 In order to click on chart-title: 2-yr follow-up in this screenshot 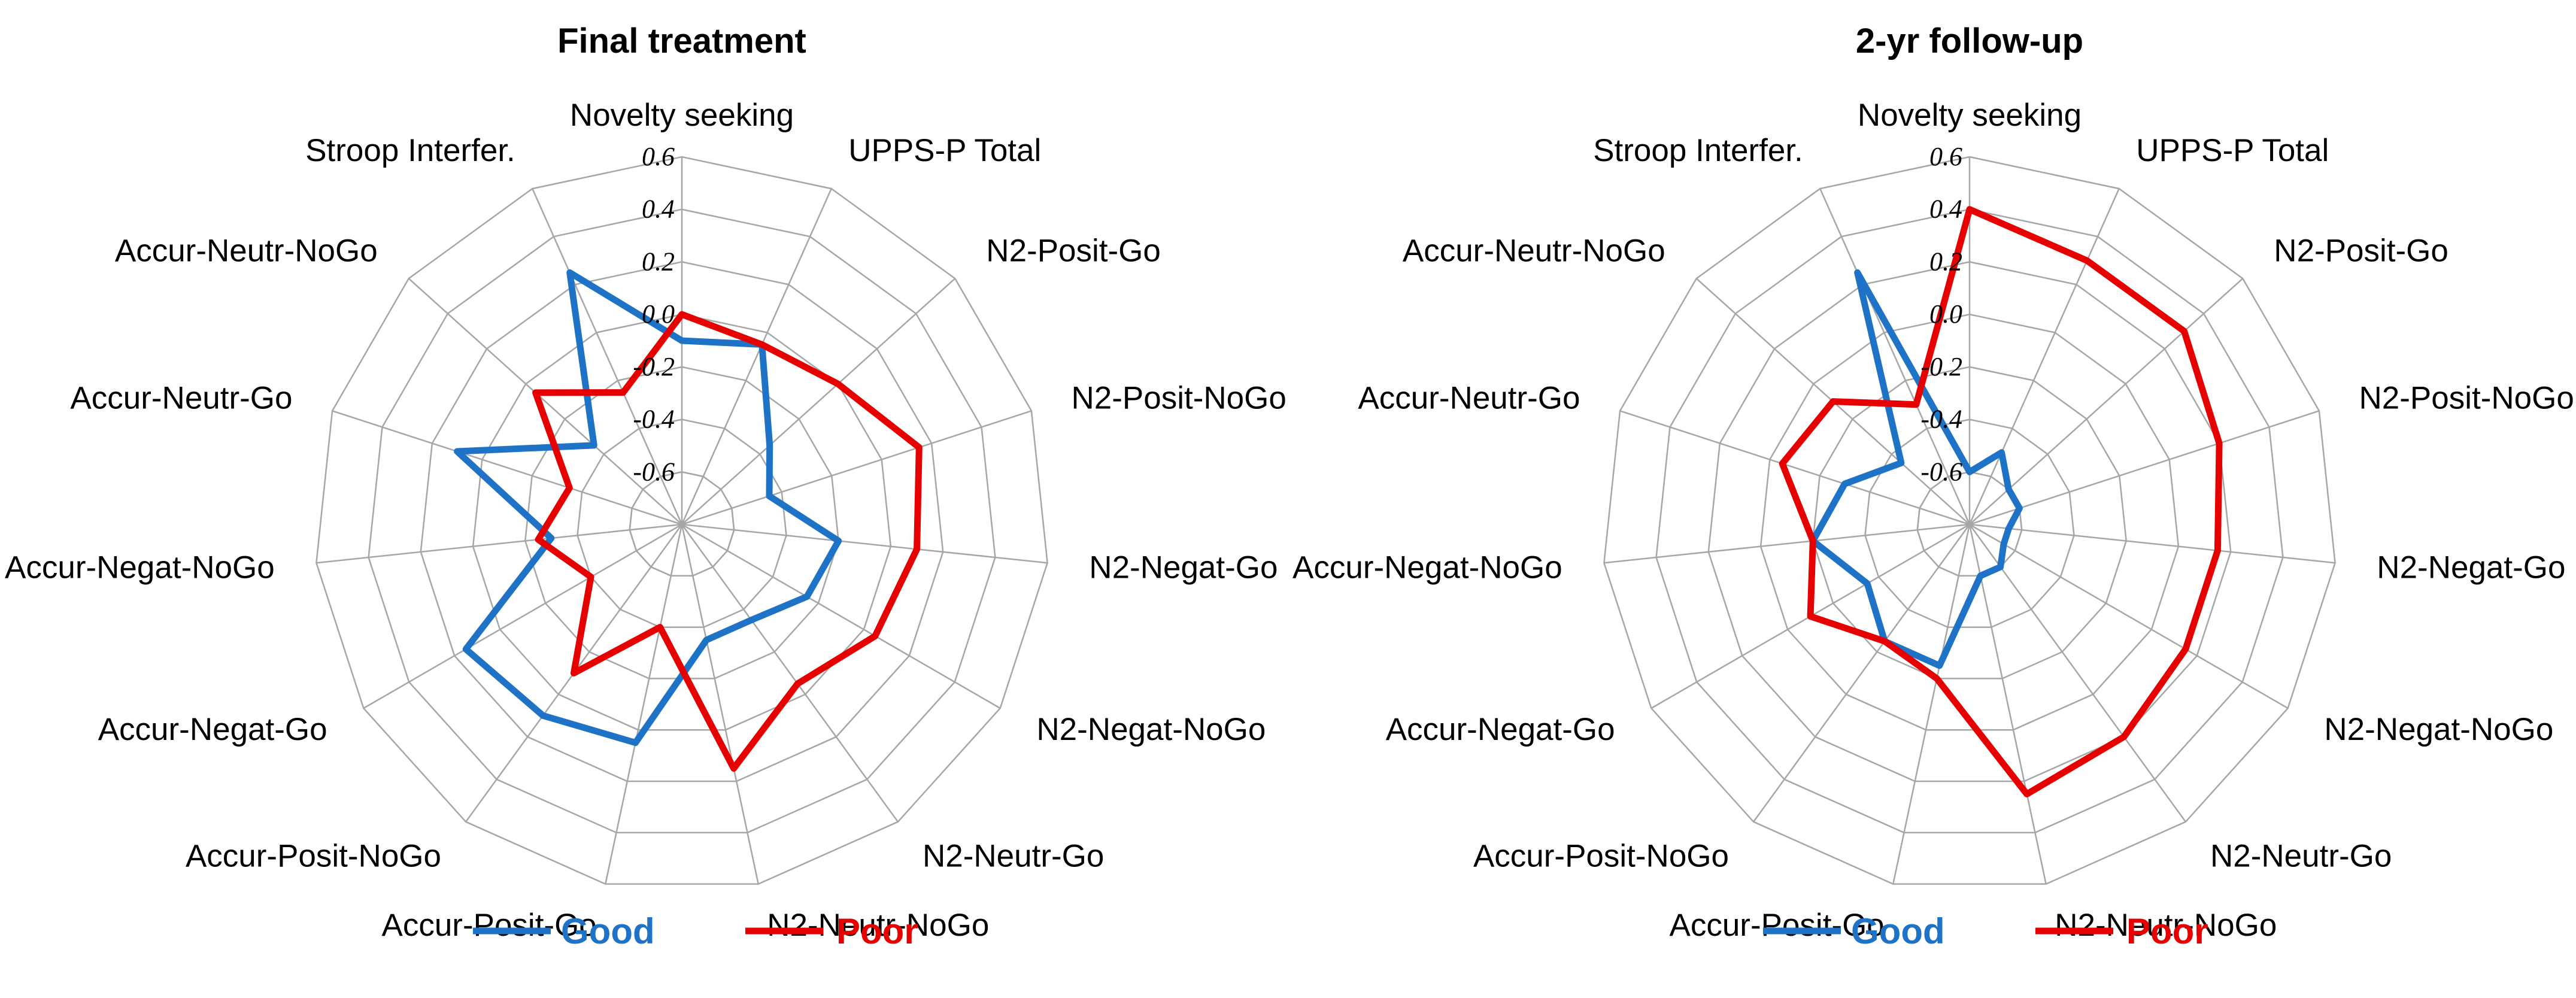, I will do `click(1969, 41)`.